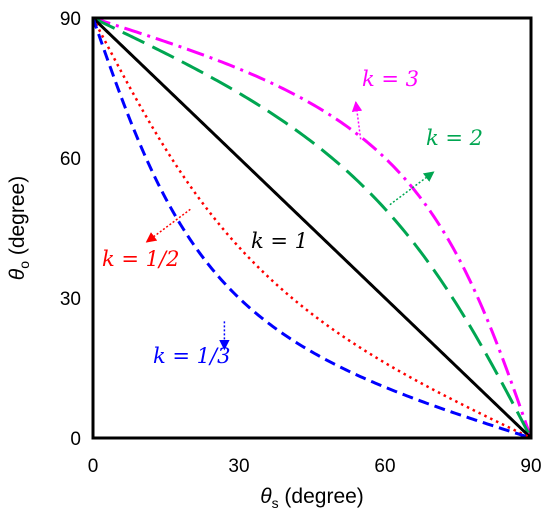 The width and height of the screenshot is (550, 519). I want to click on label-k1-2-text: k = 1/2, so click(140, 259).